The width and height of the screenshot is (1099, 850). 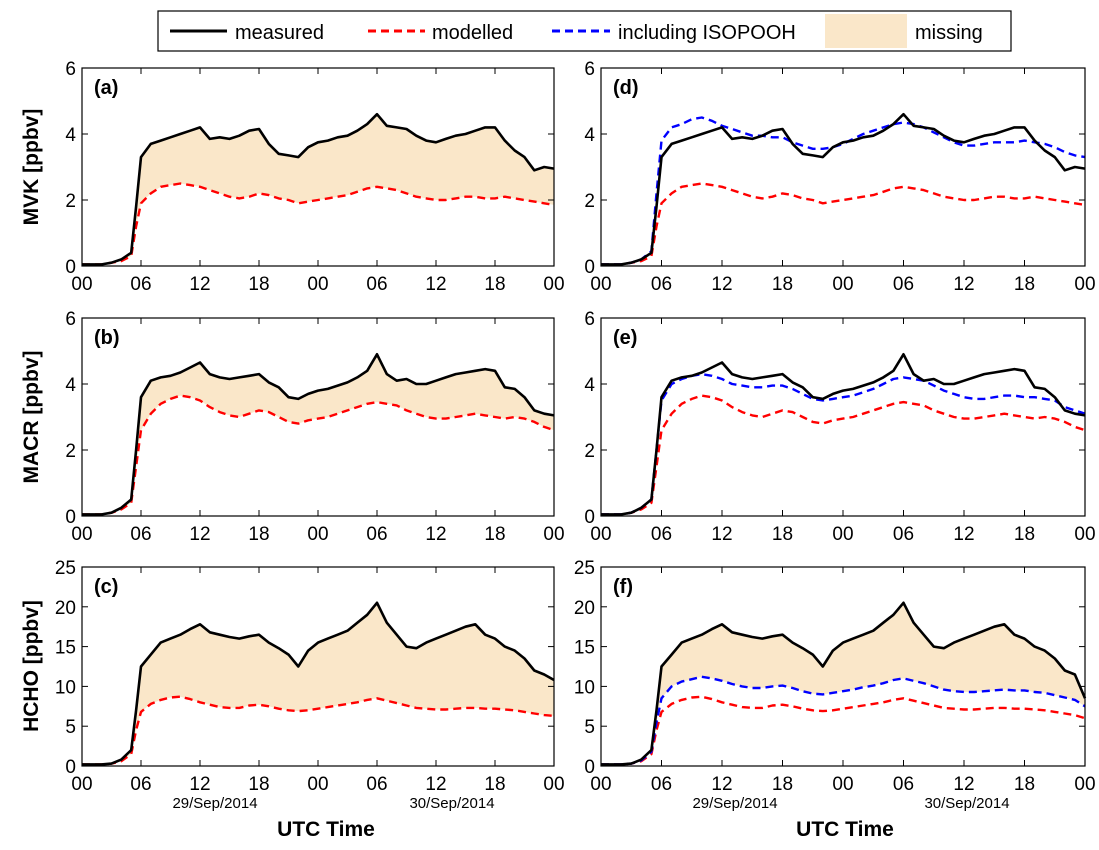 I want to click on legend-missing-swatch, so click(x=866, y=31).